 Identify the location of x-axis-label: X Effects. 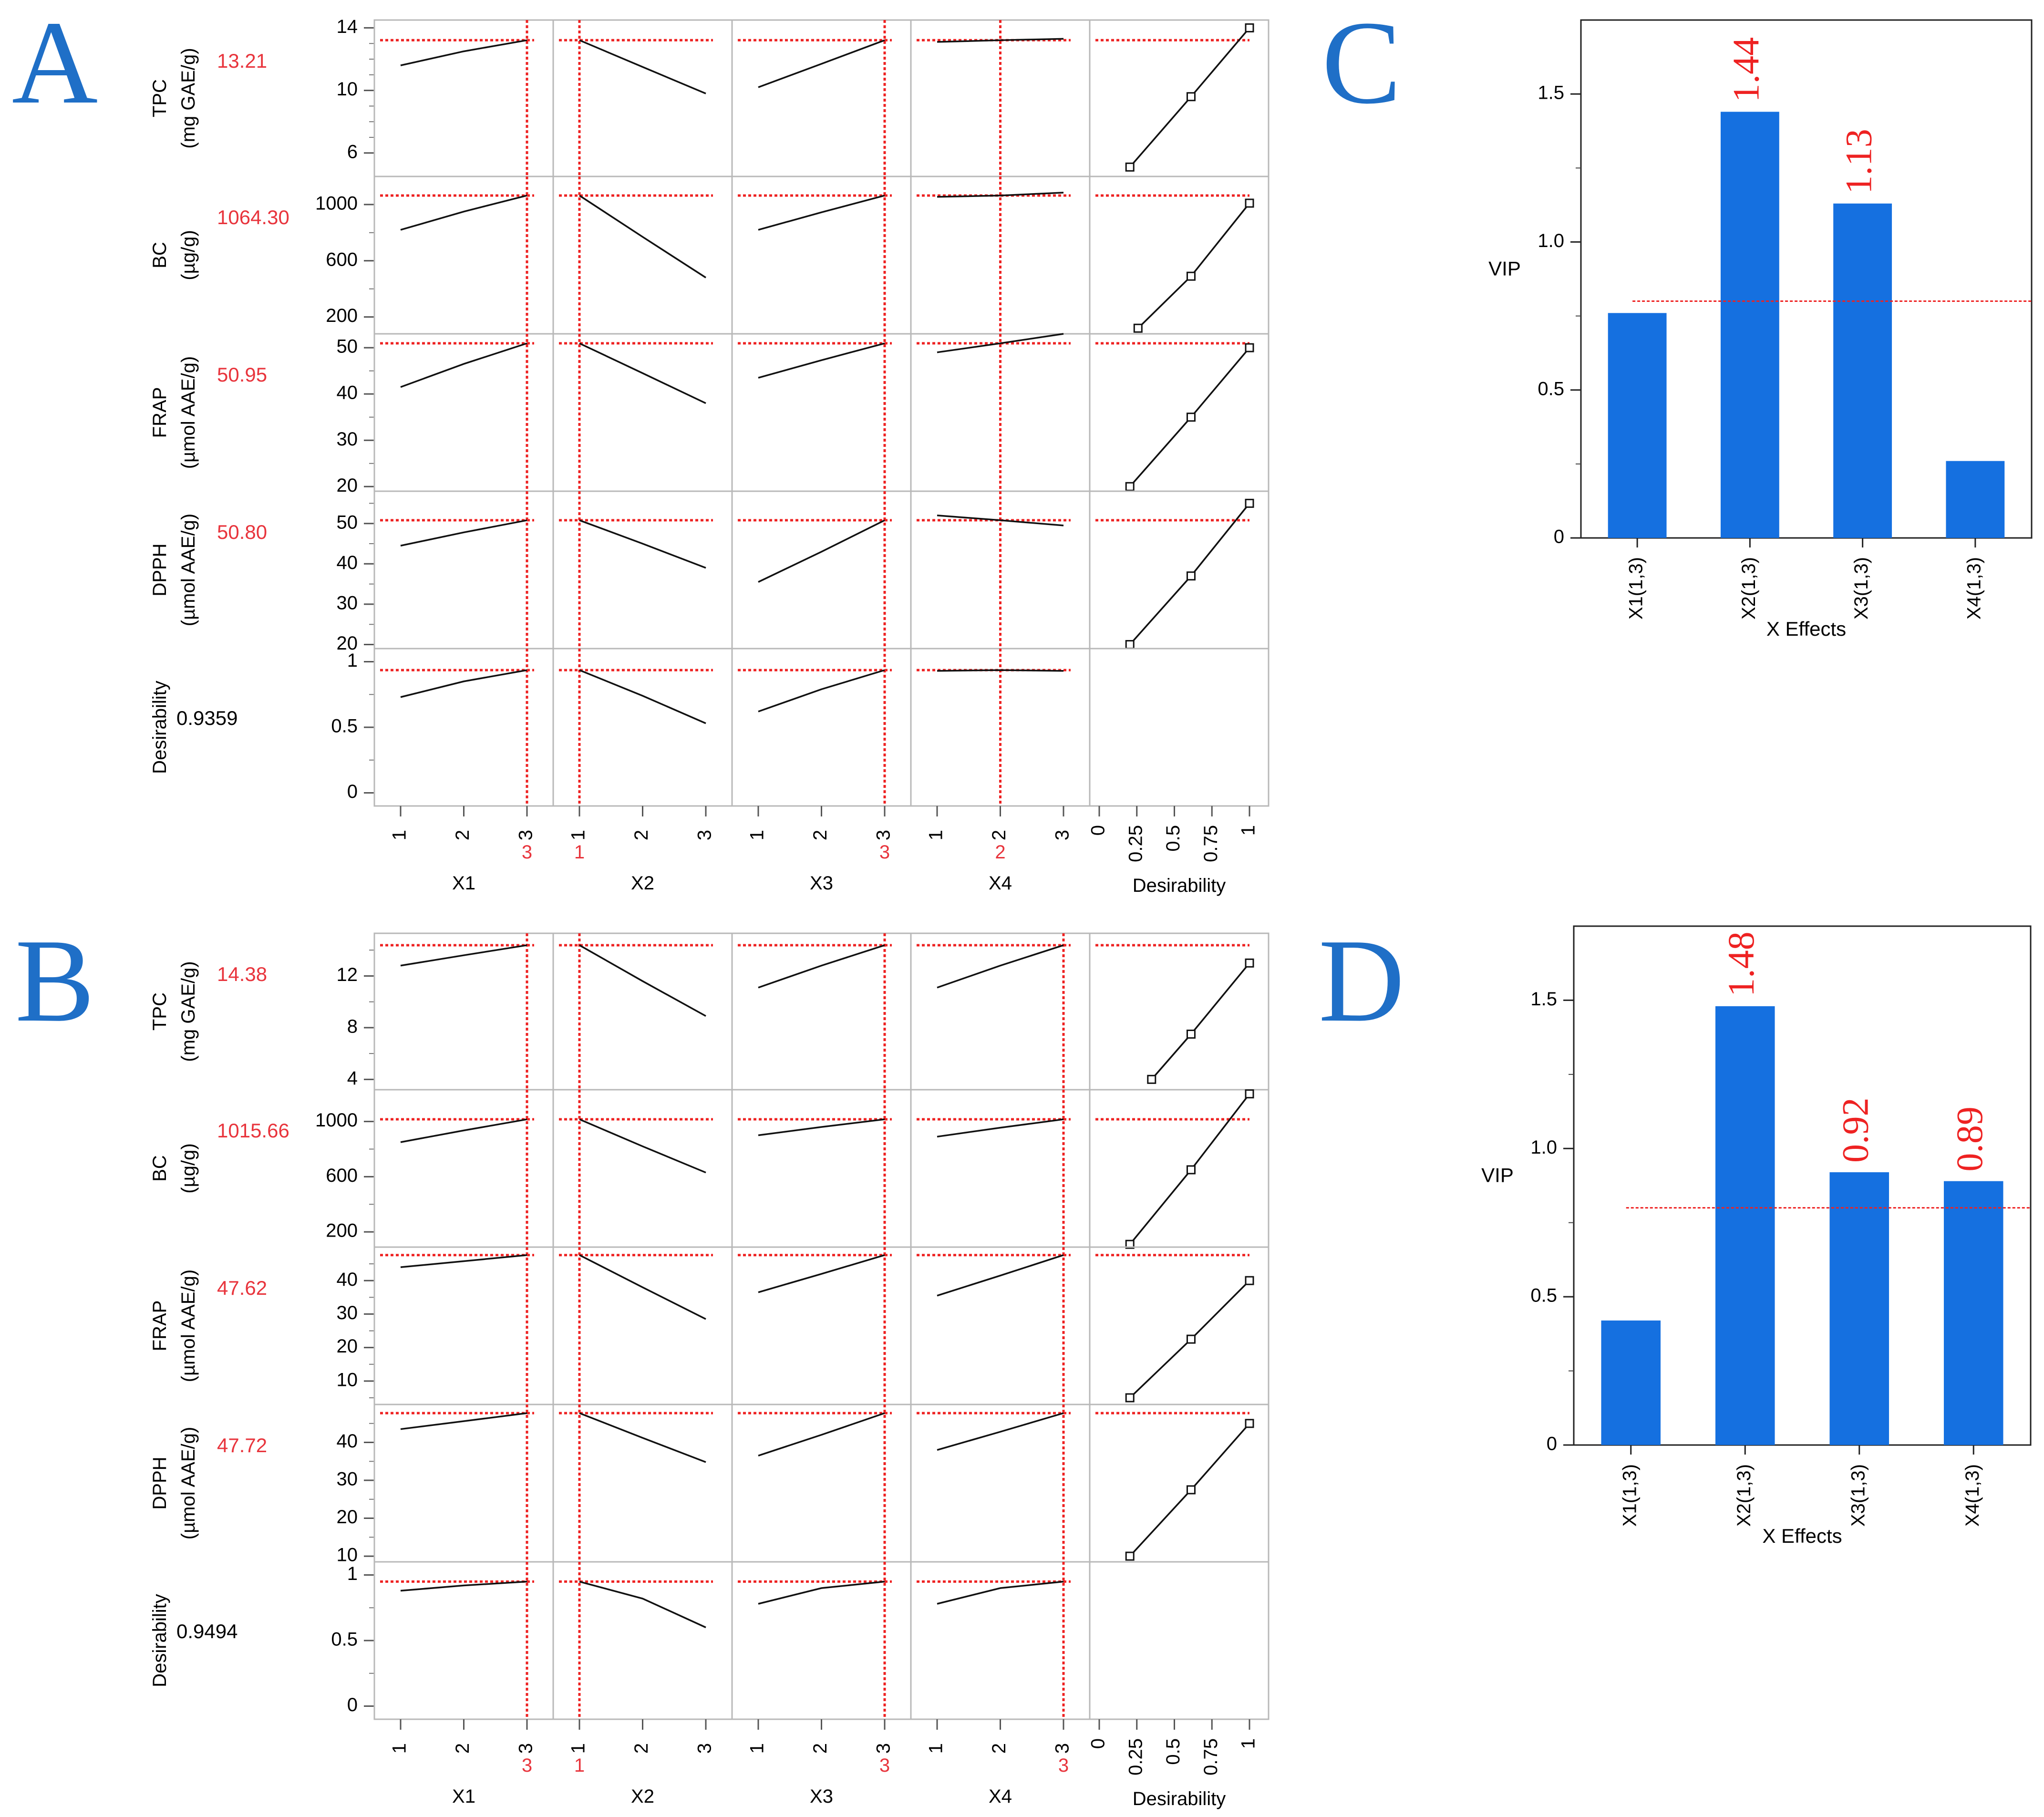
(1806, 629).